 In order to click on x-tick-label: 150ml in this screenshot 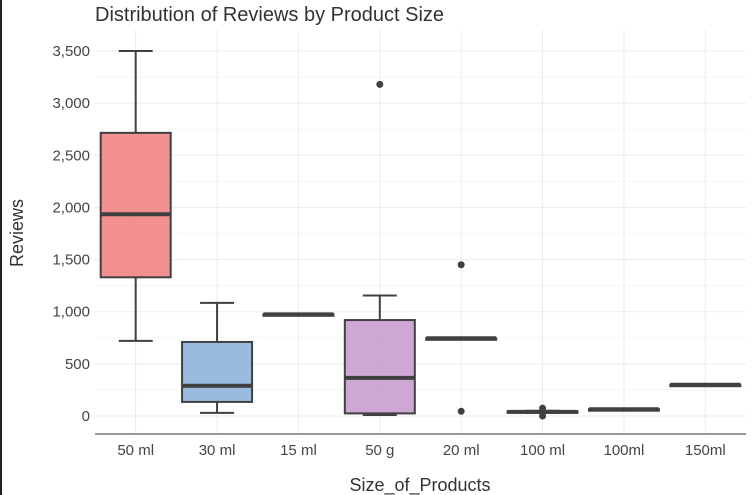, I will do `click(705, 450)`.